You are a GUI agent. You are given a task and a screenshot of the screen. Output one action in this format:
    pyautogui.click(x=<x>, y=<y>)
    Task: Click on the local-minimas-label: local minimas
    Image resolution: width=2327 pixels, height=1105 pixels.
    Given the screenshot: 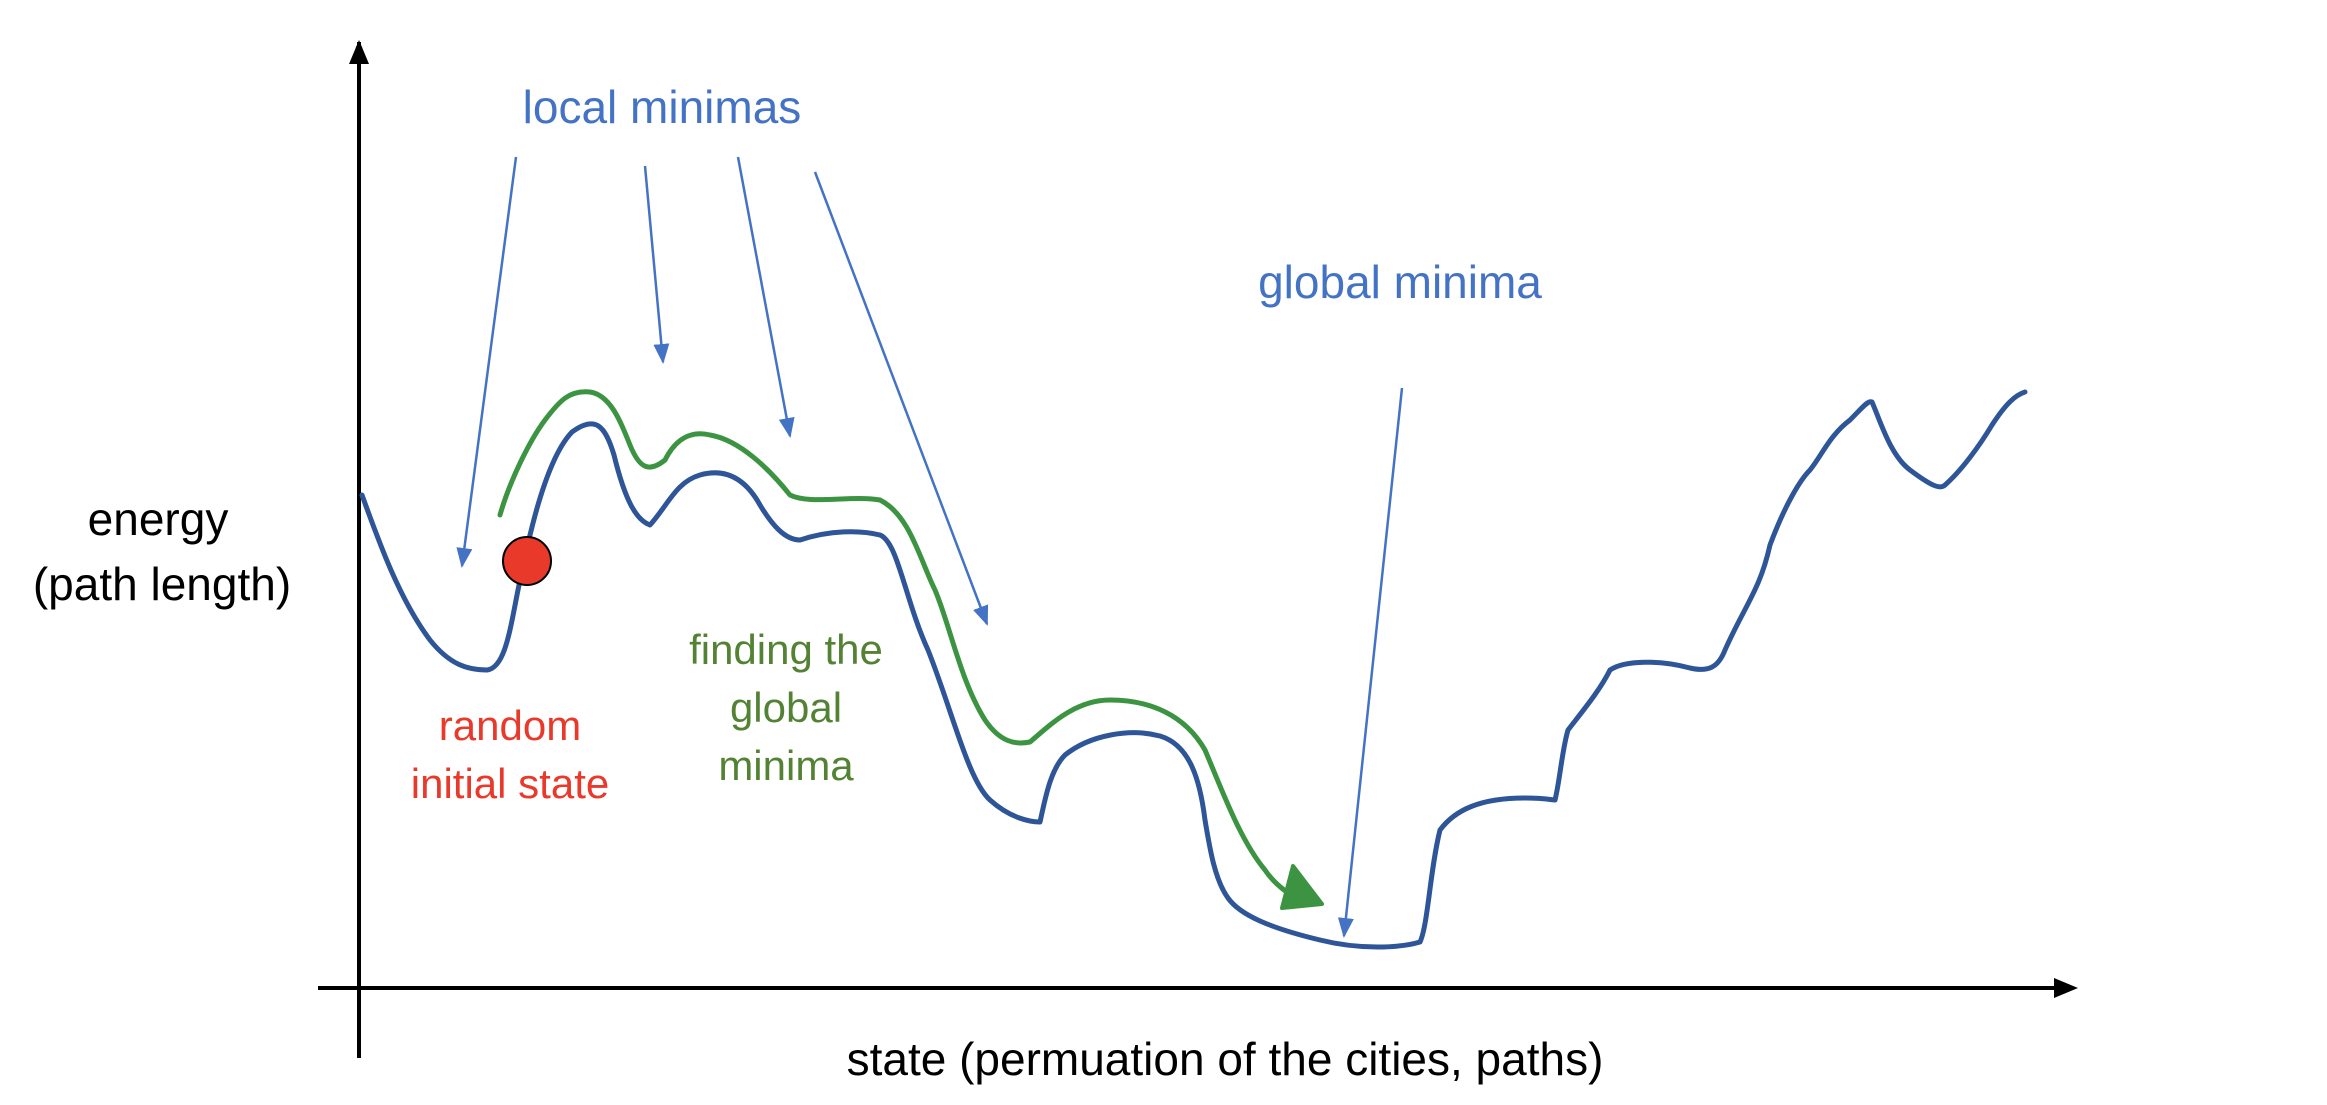 What is the action you would take?
    pyautogui.click(x=662, y=107)
    